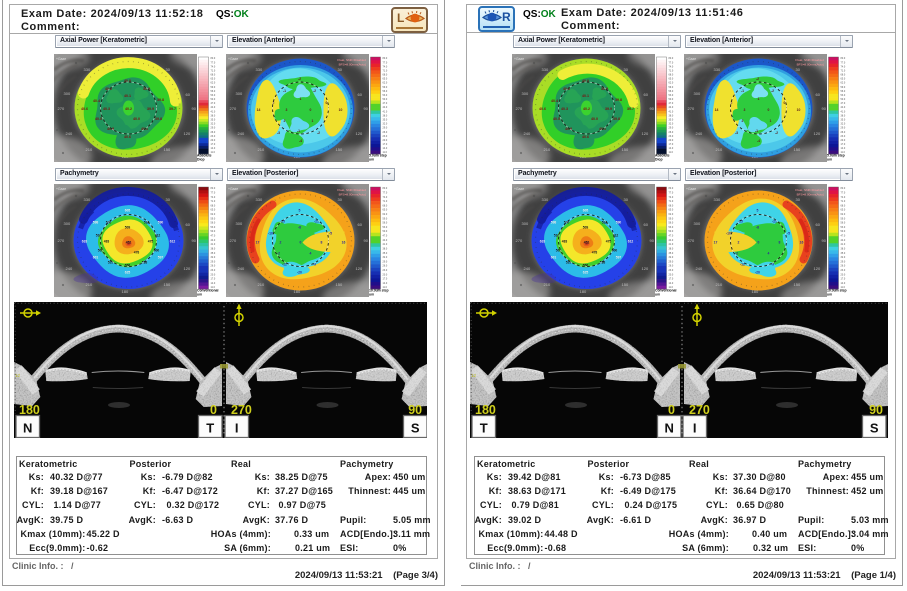  Describe the element at coordinates (719, 149) in the screenshot. I see `svg-text: 210` at that location.